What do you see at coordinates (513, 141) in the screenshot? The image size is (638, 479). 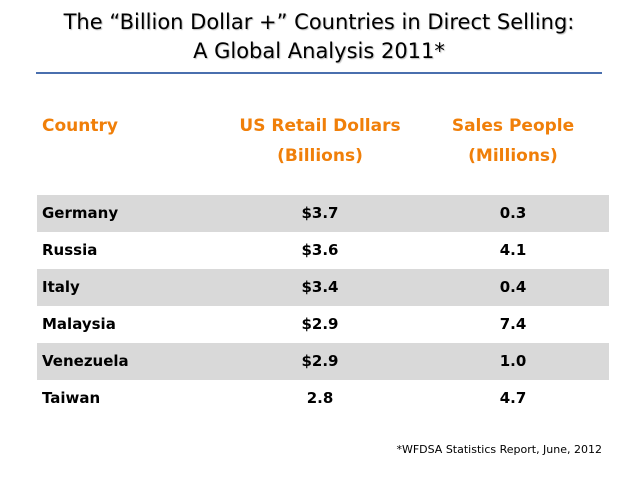 I see `header-sales-people: Sales People (Millions)` at bounding box center [513, 141].